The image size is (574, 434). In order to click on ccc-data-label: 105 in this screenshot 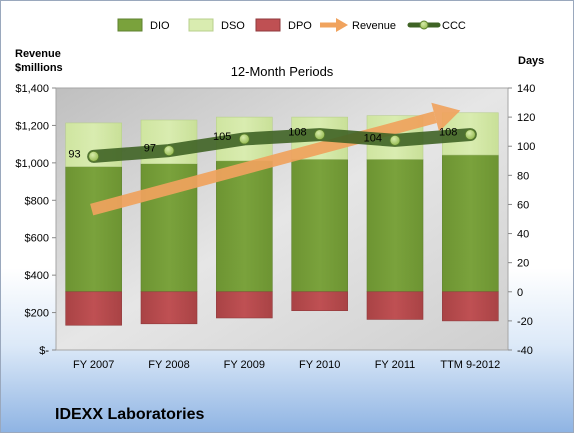, I will do `click(222, 137)`.